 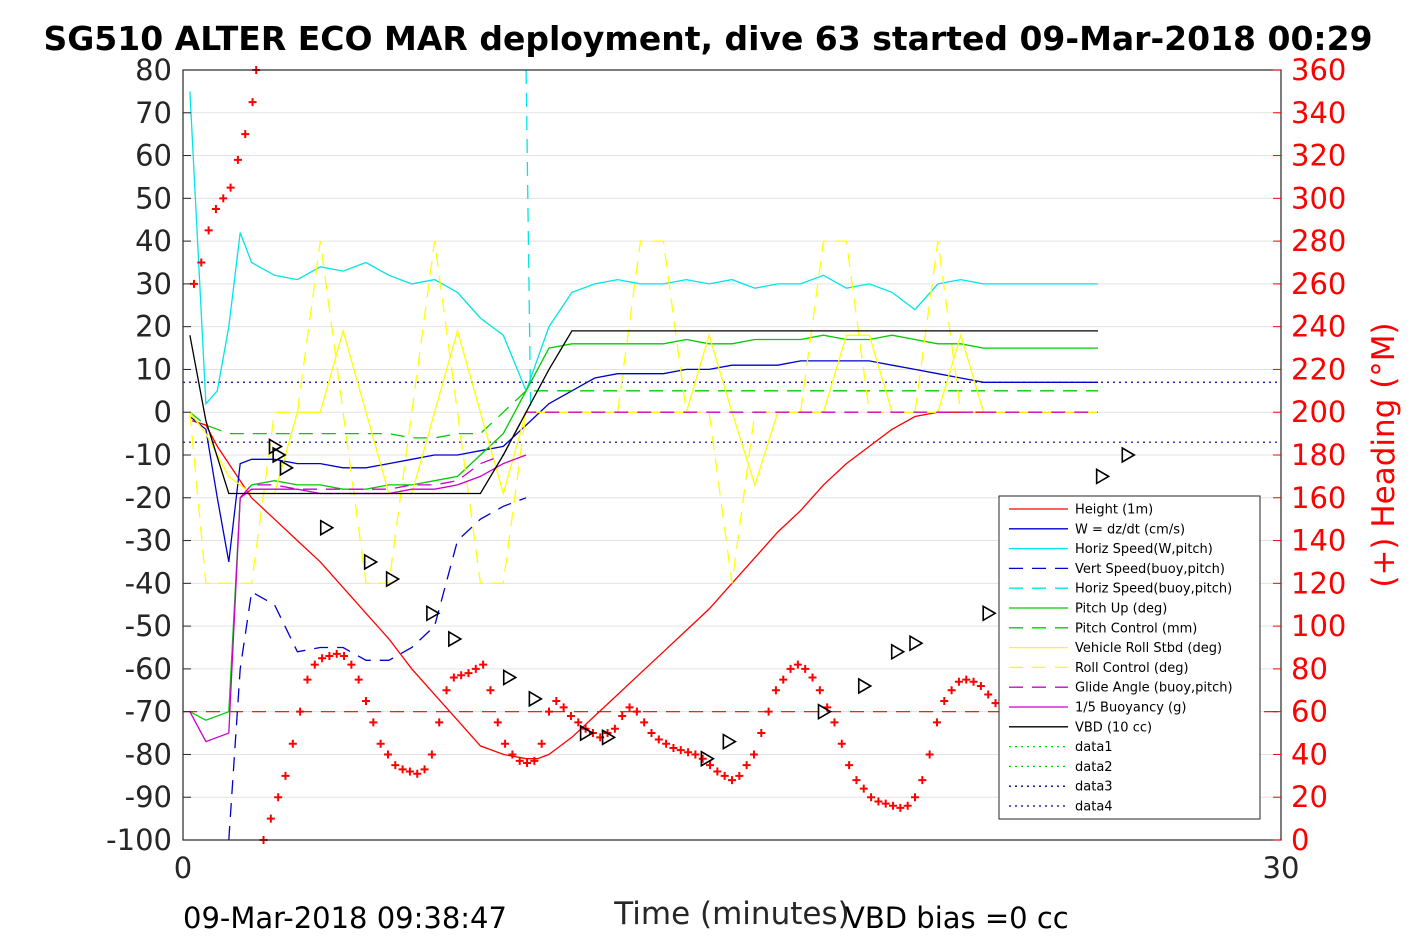 I want to click on y2-tick-label: 100, so click(x=1318, y=626).